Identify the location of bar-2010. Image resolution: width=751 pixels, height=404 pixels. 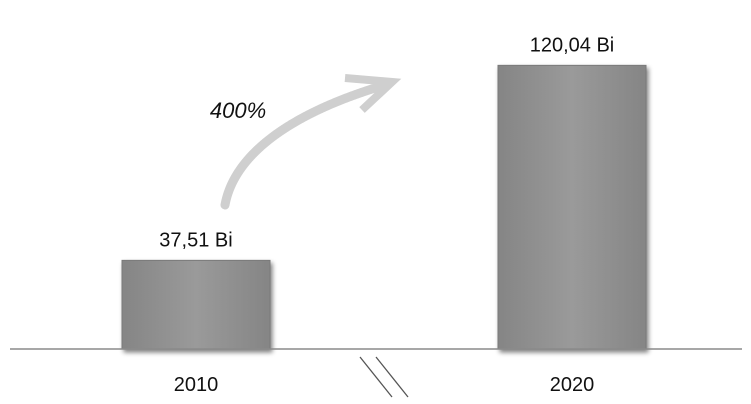
(196, 304).